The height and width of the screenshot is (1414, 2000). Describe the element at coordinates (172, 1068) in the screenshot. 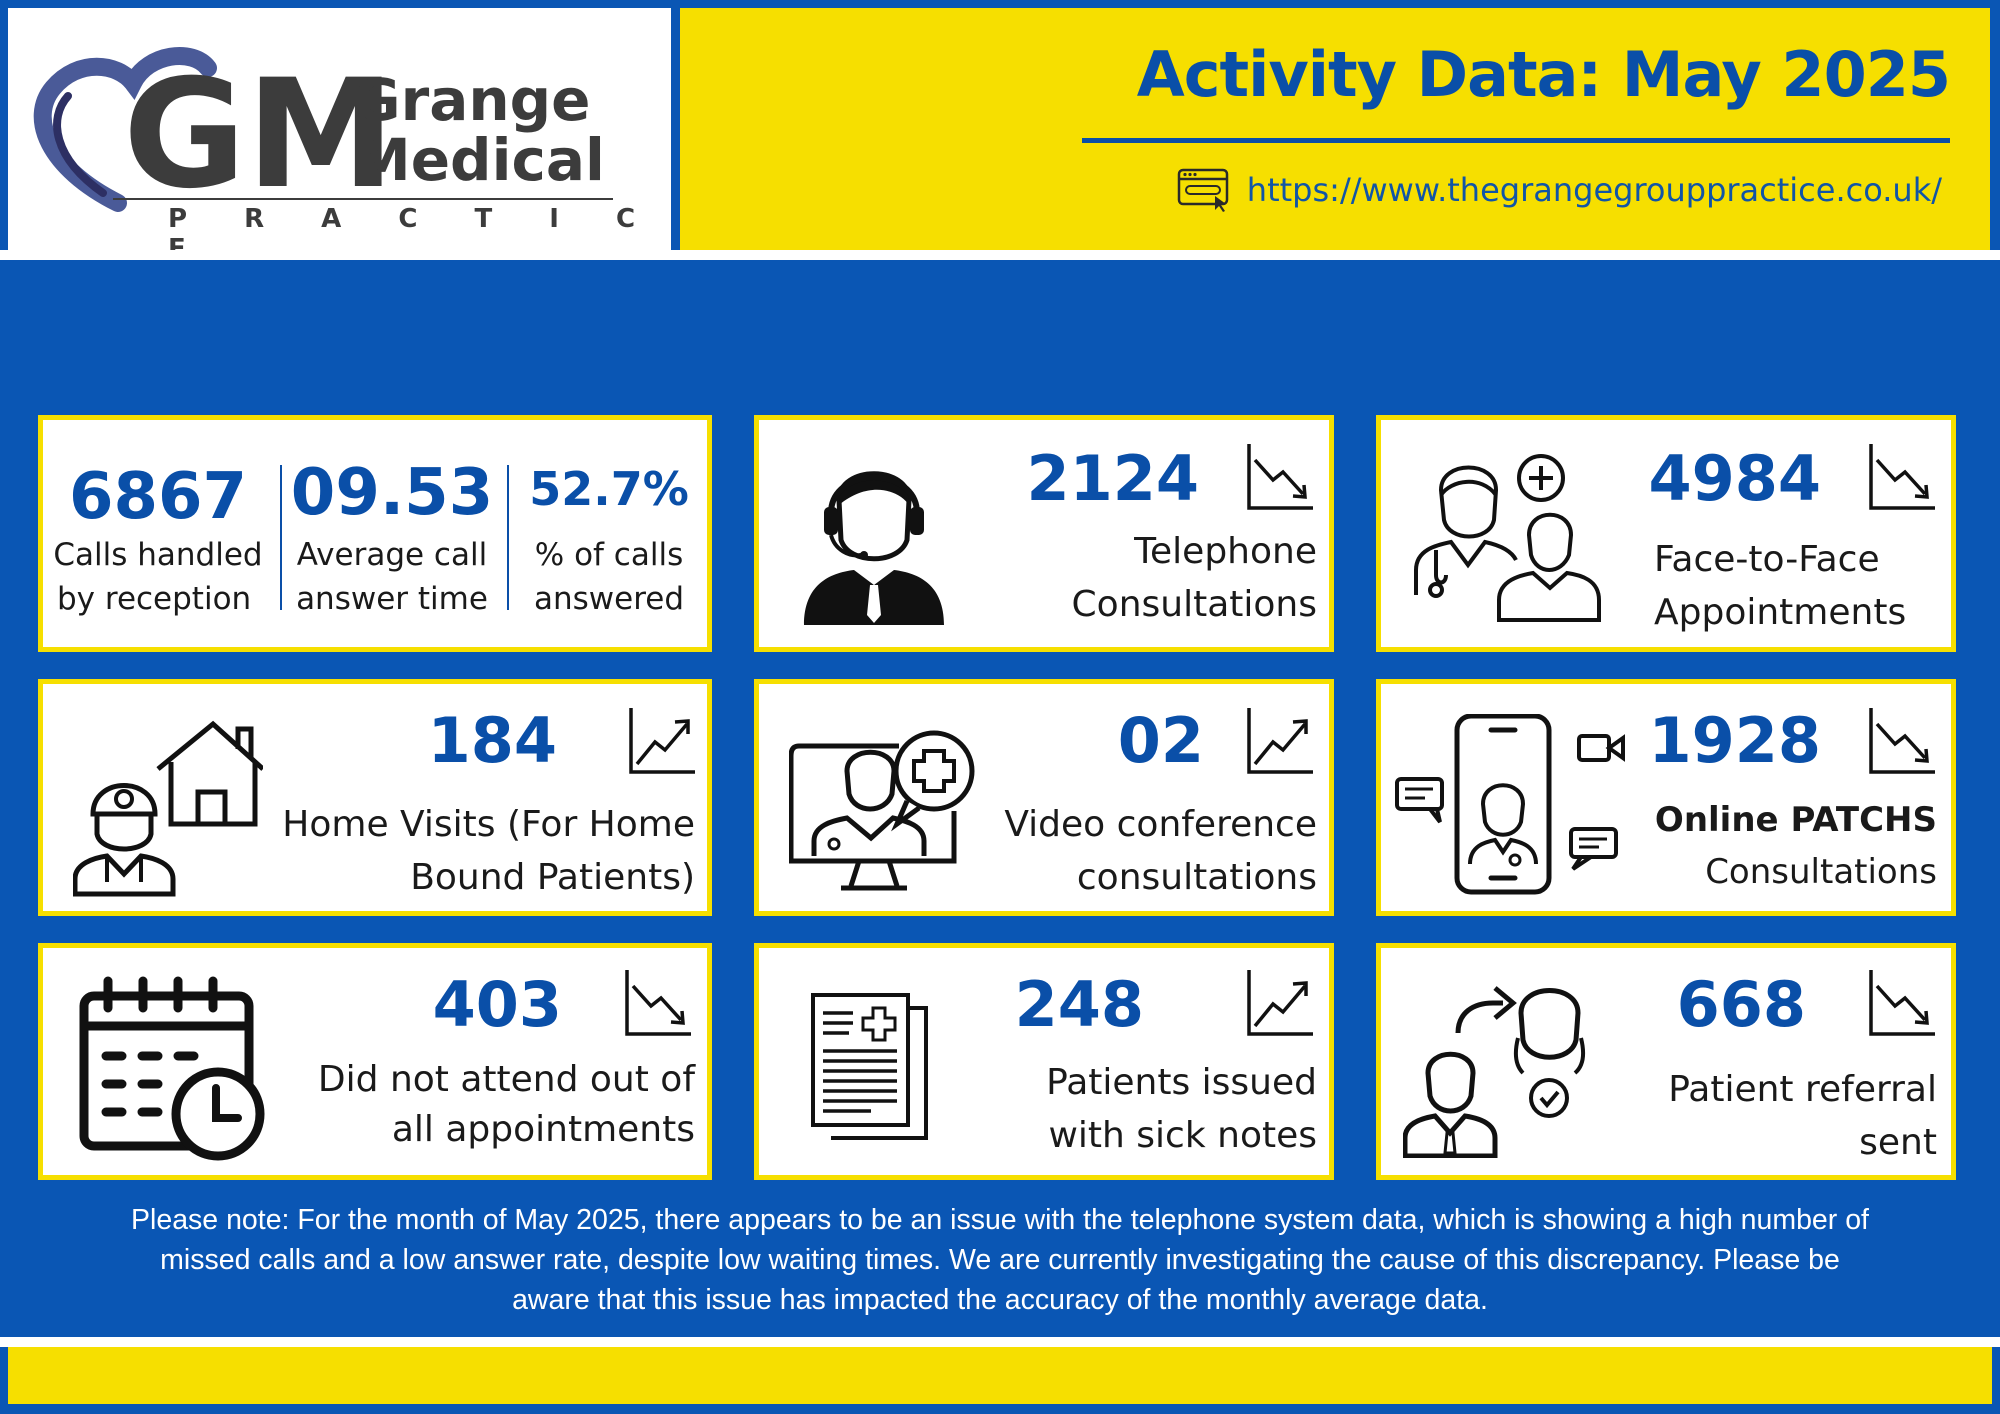

I see `calendar-clock-icon` at that location.